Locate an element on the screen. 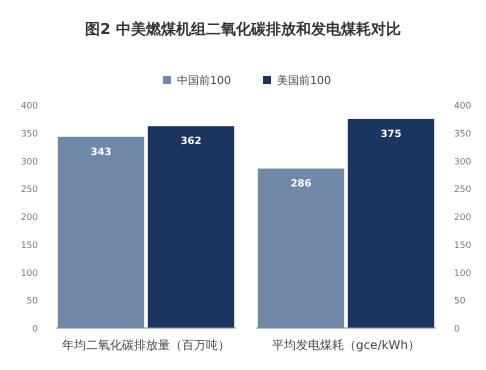  data-label: 362 is located at coordinates (191, 142).